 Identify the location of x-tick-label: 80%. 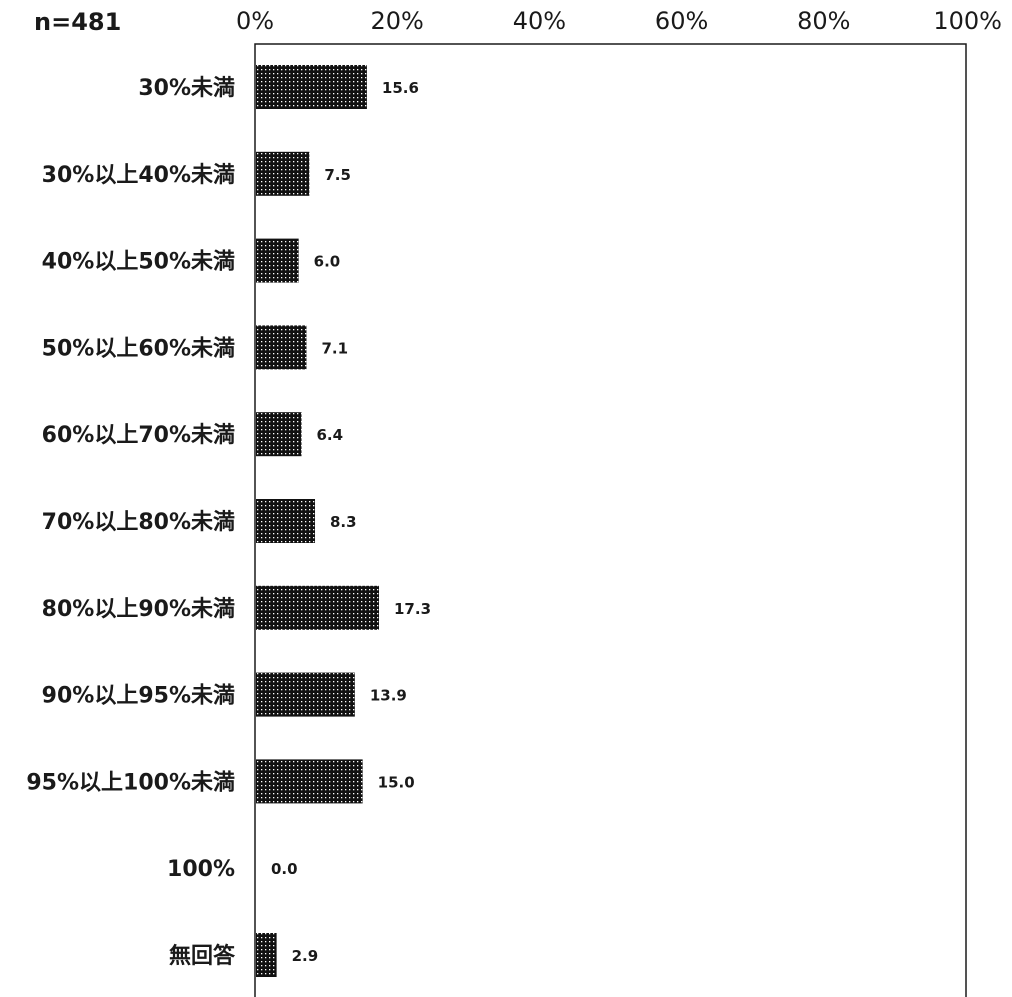
(823, 21).